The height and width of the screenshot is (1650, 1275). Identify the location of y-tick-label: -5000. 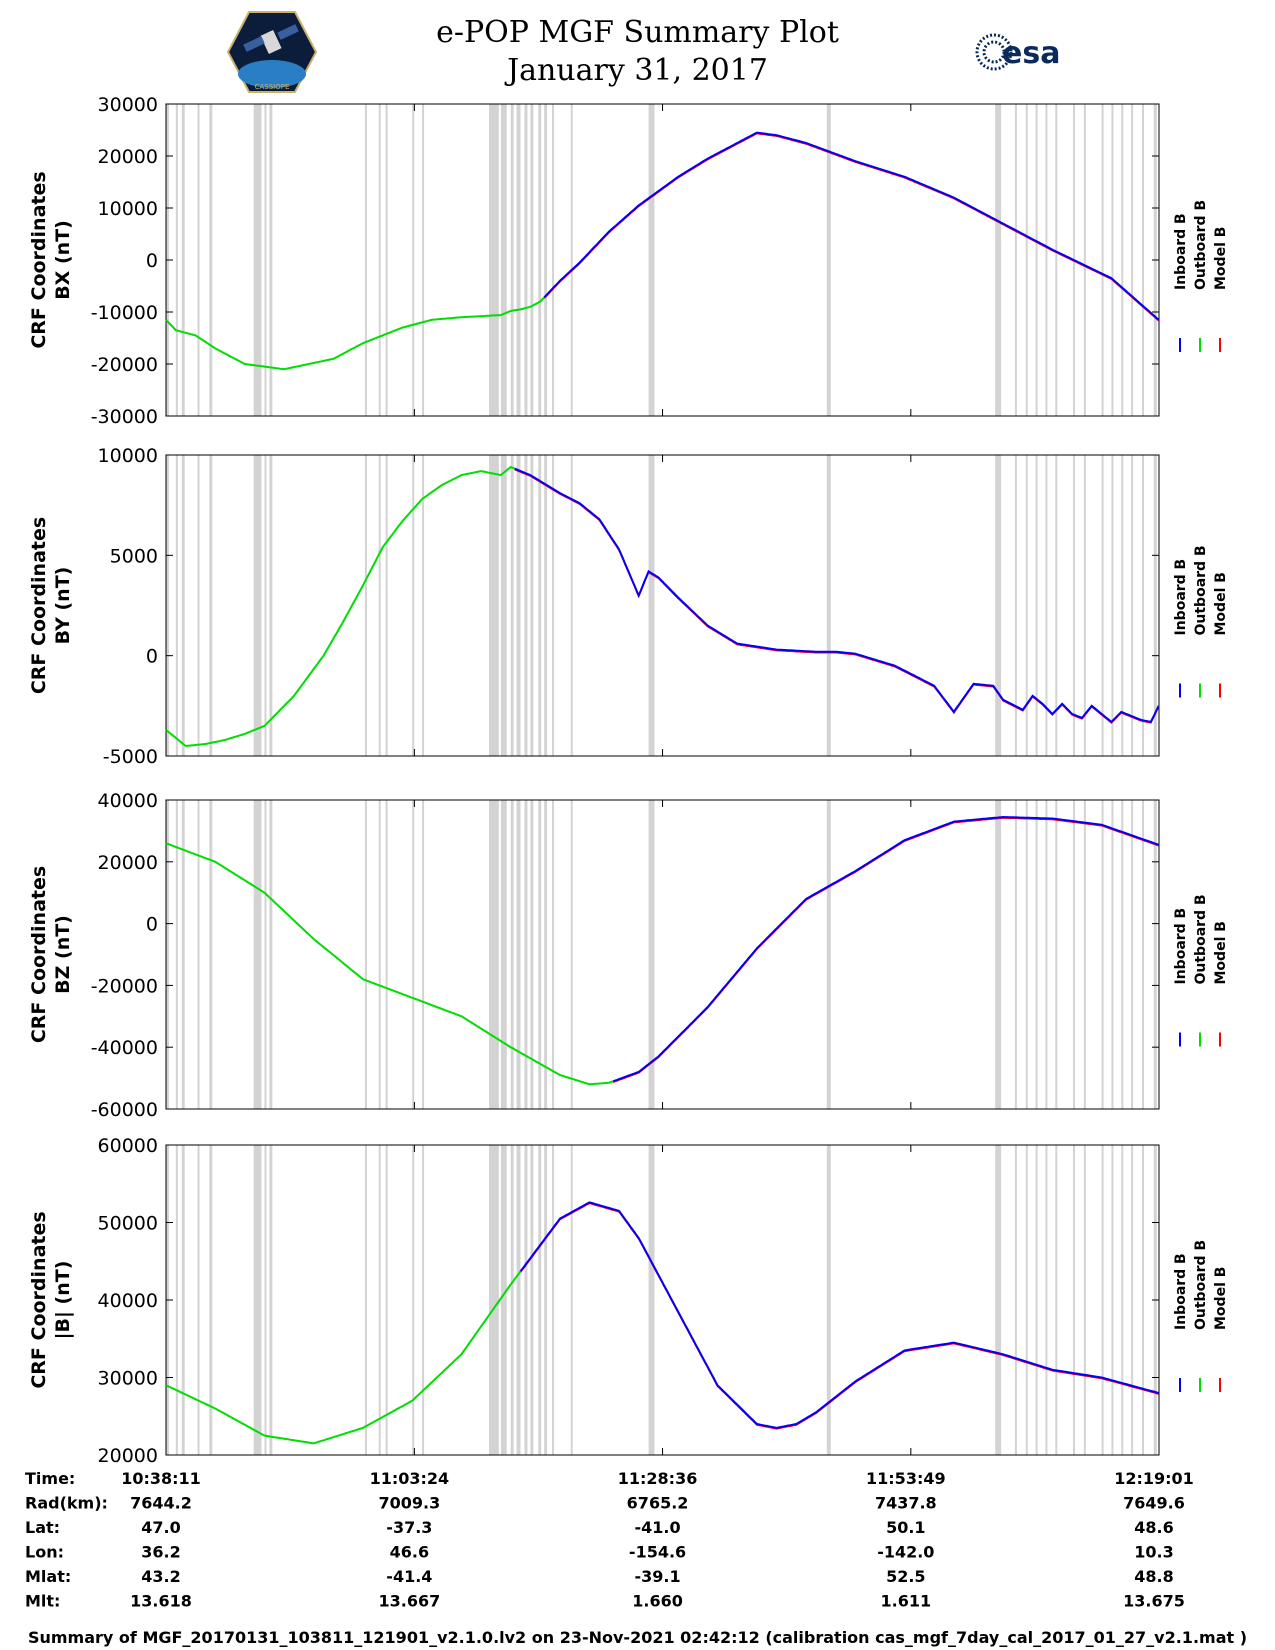
(130, 757).